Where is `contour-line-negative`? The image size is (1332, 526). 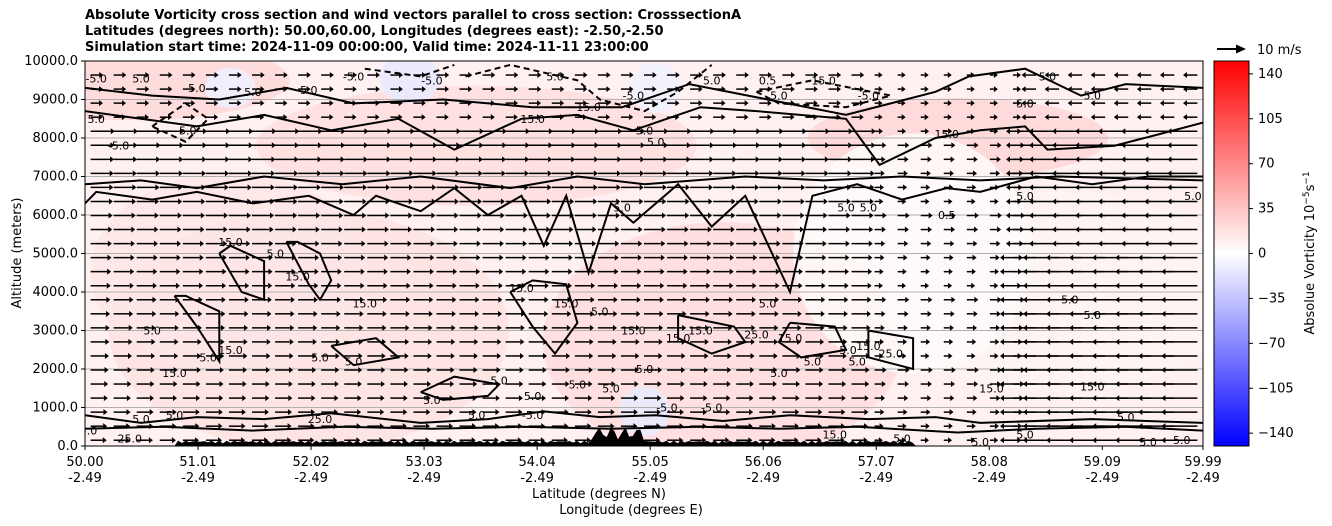
contour-line-negative is located at coordinates (824, 94).